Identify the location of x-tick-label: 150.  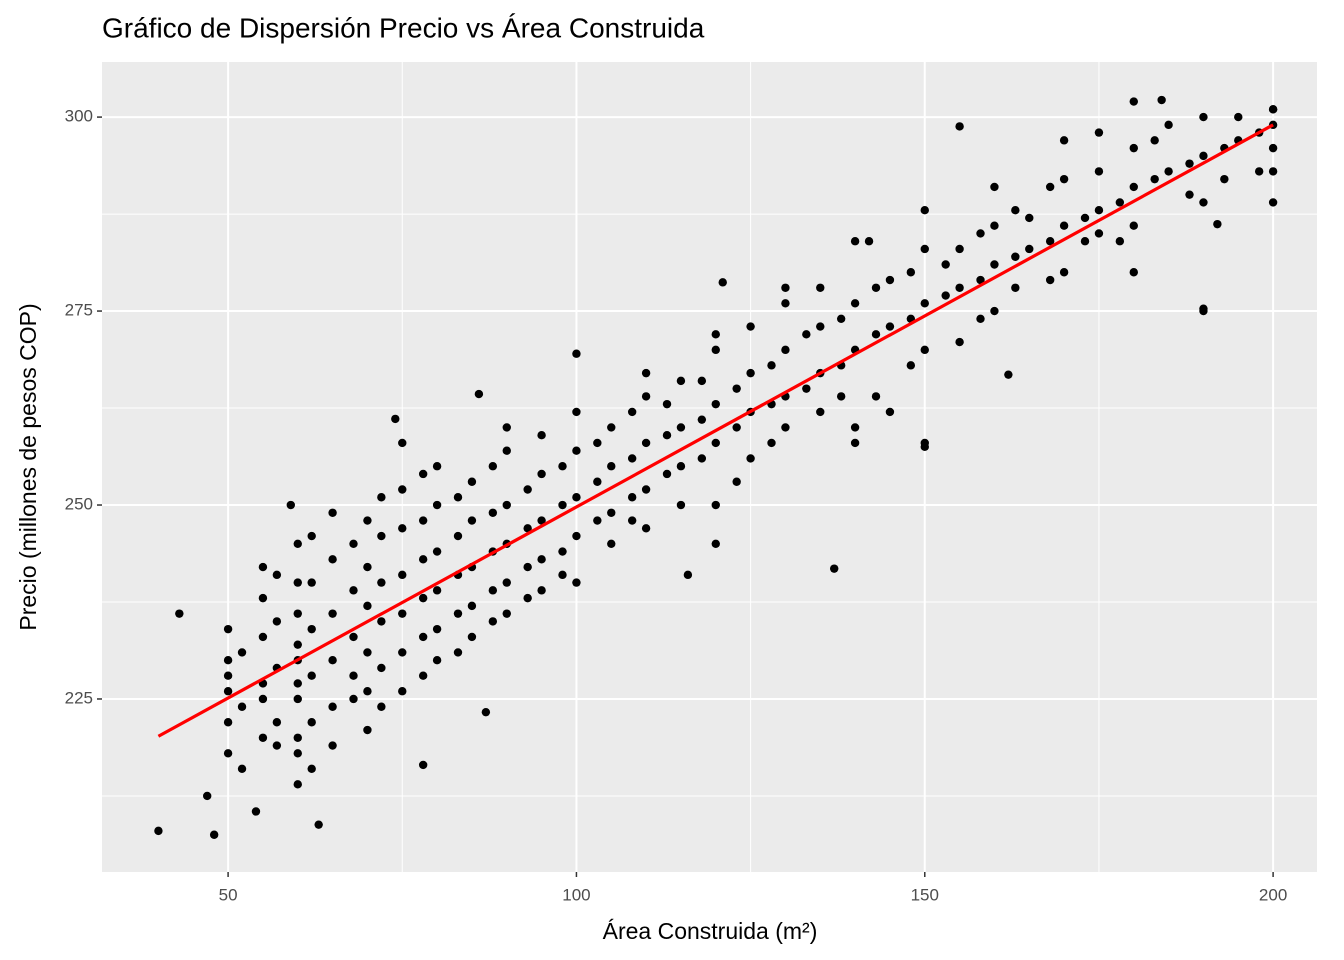
(925, 894).